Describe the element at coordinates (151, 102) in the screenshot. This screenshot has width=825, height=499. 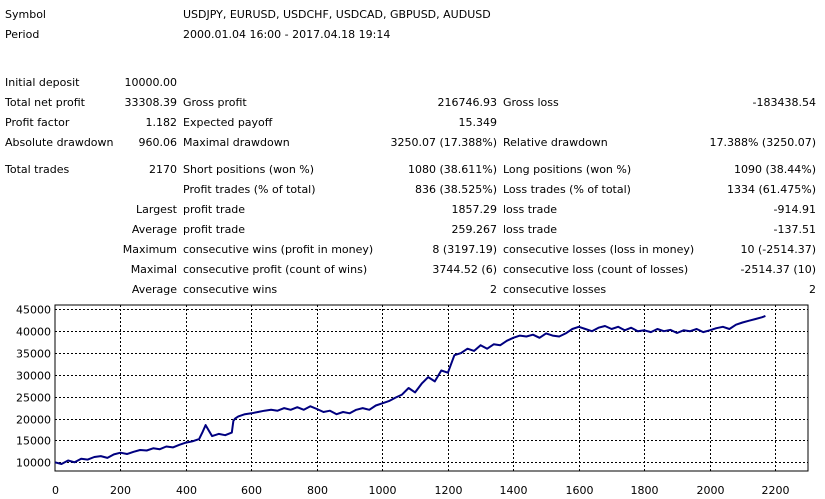
I see `total-net-profit-value: 33308.39` at that location.